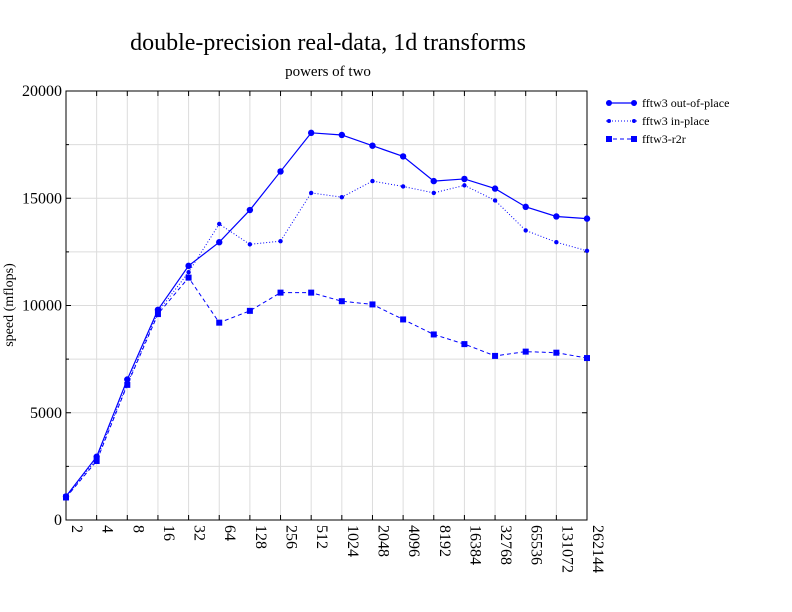 This screenshot has height=612, width=792. Describe the element at coordinates (42, 91) in the screenshot. I see `y-tick-label: 20000` at that location.